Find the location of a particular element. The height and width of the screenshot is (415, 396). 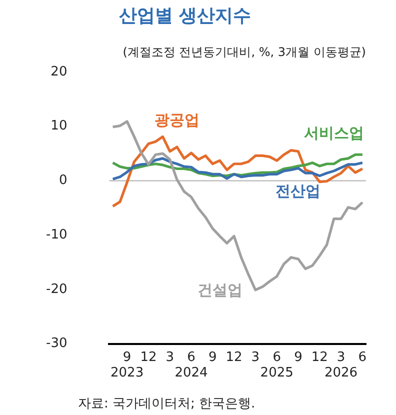

y-tick-label: 10 is located at coordinates (59, 126).